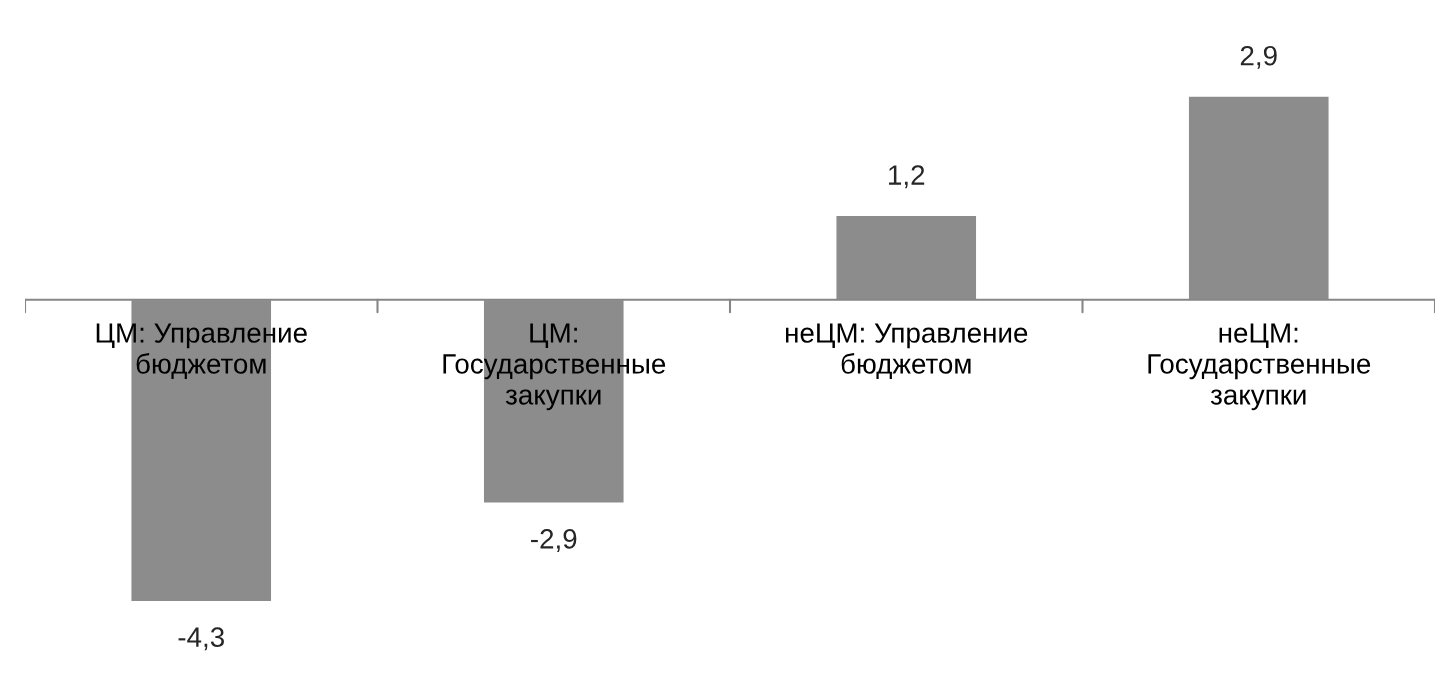 The height and width of the screenshot is (685, 1453). I want to click on data-label: -2,9, so click(554, 540).